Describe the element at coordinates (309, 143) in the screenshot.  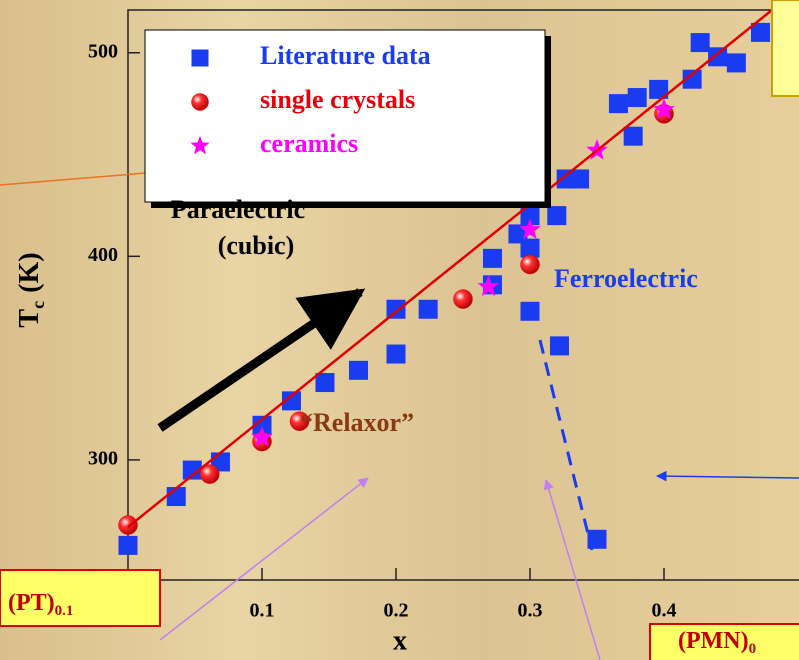
I see `legend-label: ceramics` at that location.